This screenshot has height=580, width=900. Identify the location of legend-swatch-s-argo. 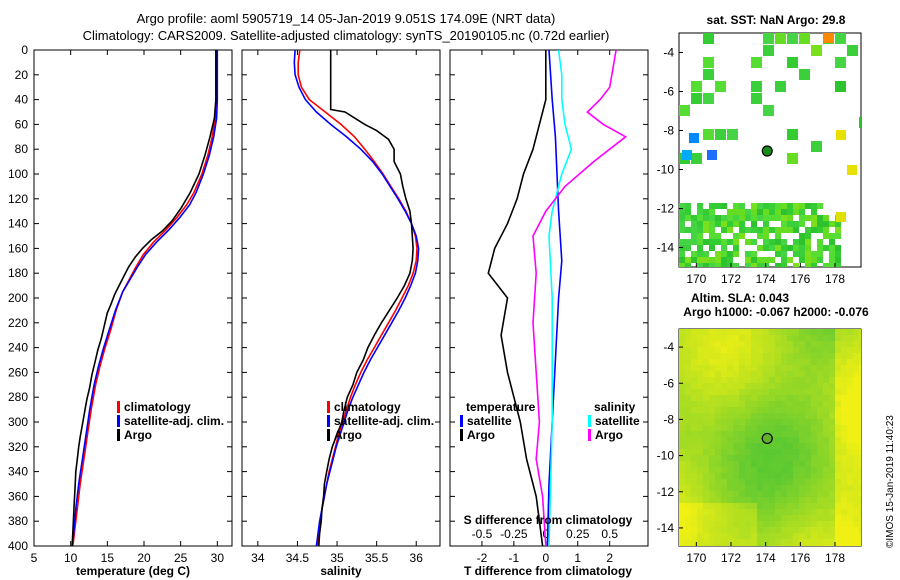
(589, 435).